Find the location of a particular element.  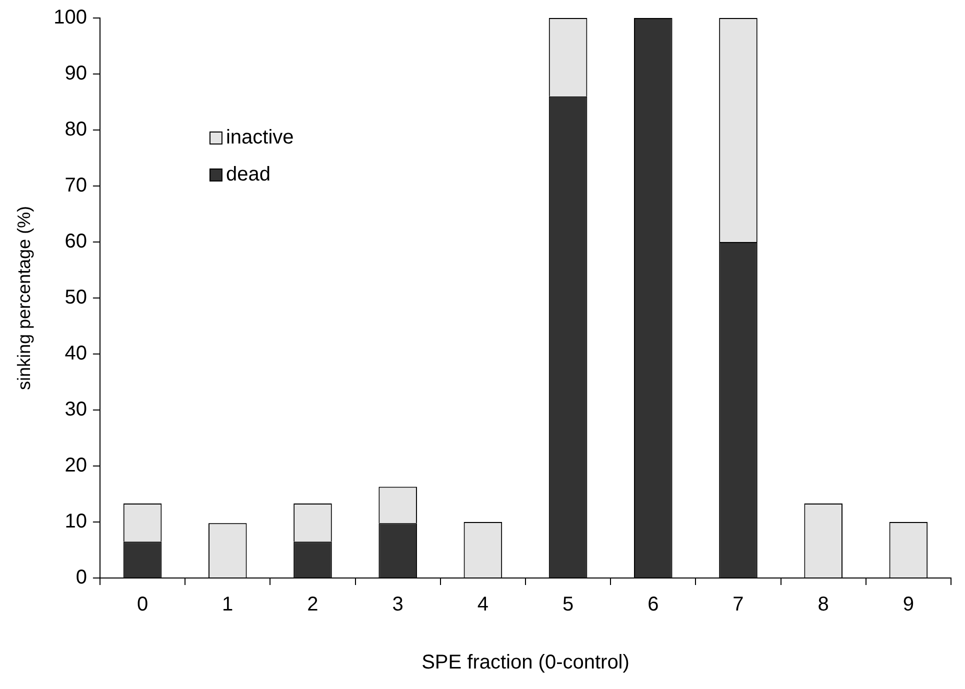

x-tick-label: 8 is located at coordinates (823, 605).